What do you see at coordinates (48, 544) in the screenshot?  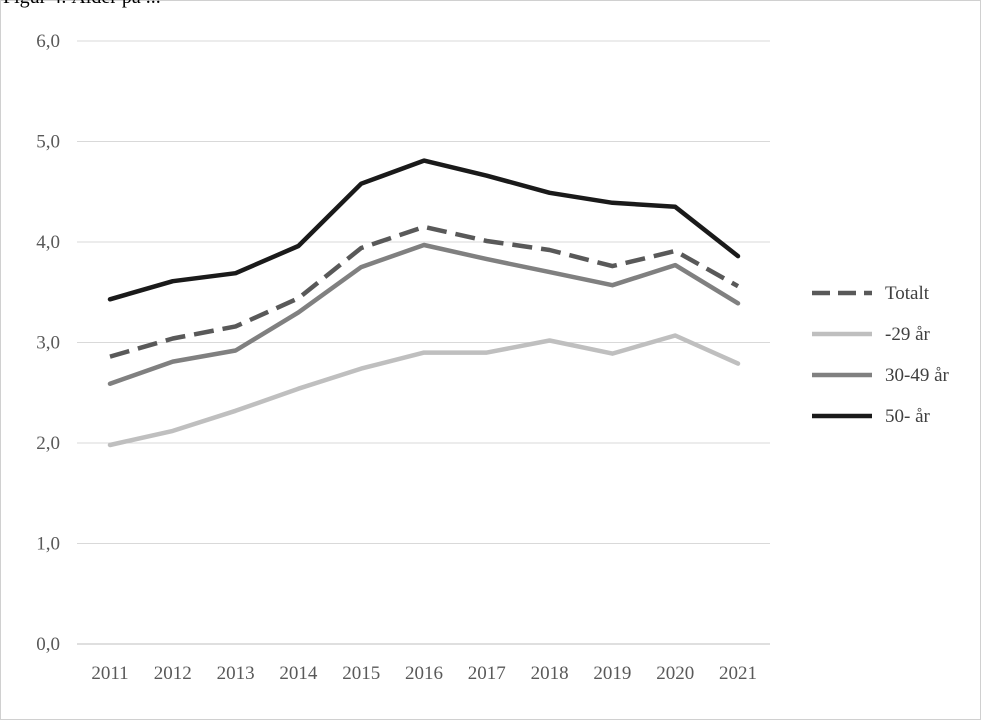 I see `y-tick-label: 1,0` at bounding box center [48, 544].